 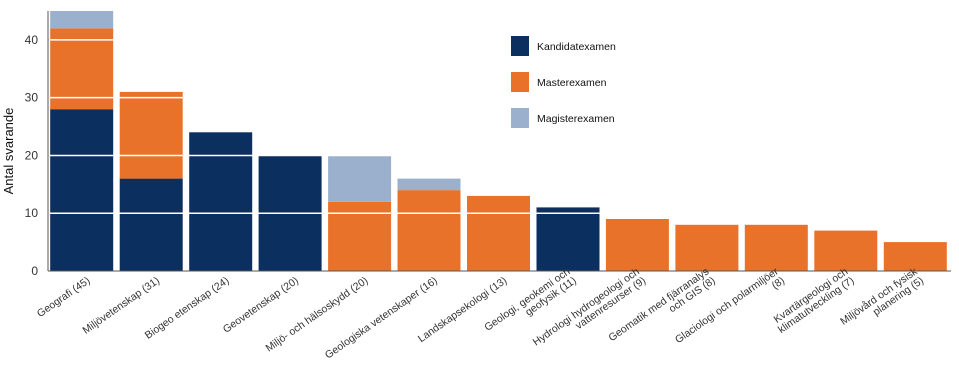 I want to click on legend-swatch-kandidatexamen, so click(x=520, y=46).